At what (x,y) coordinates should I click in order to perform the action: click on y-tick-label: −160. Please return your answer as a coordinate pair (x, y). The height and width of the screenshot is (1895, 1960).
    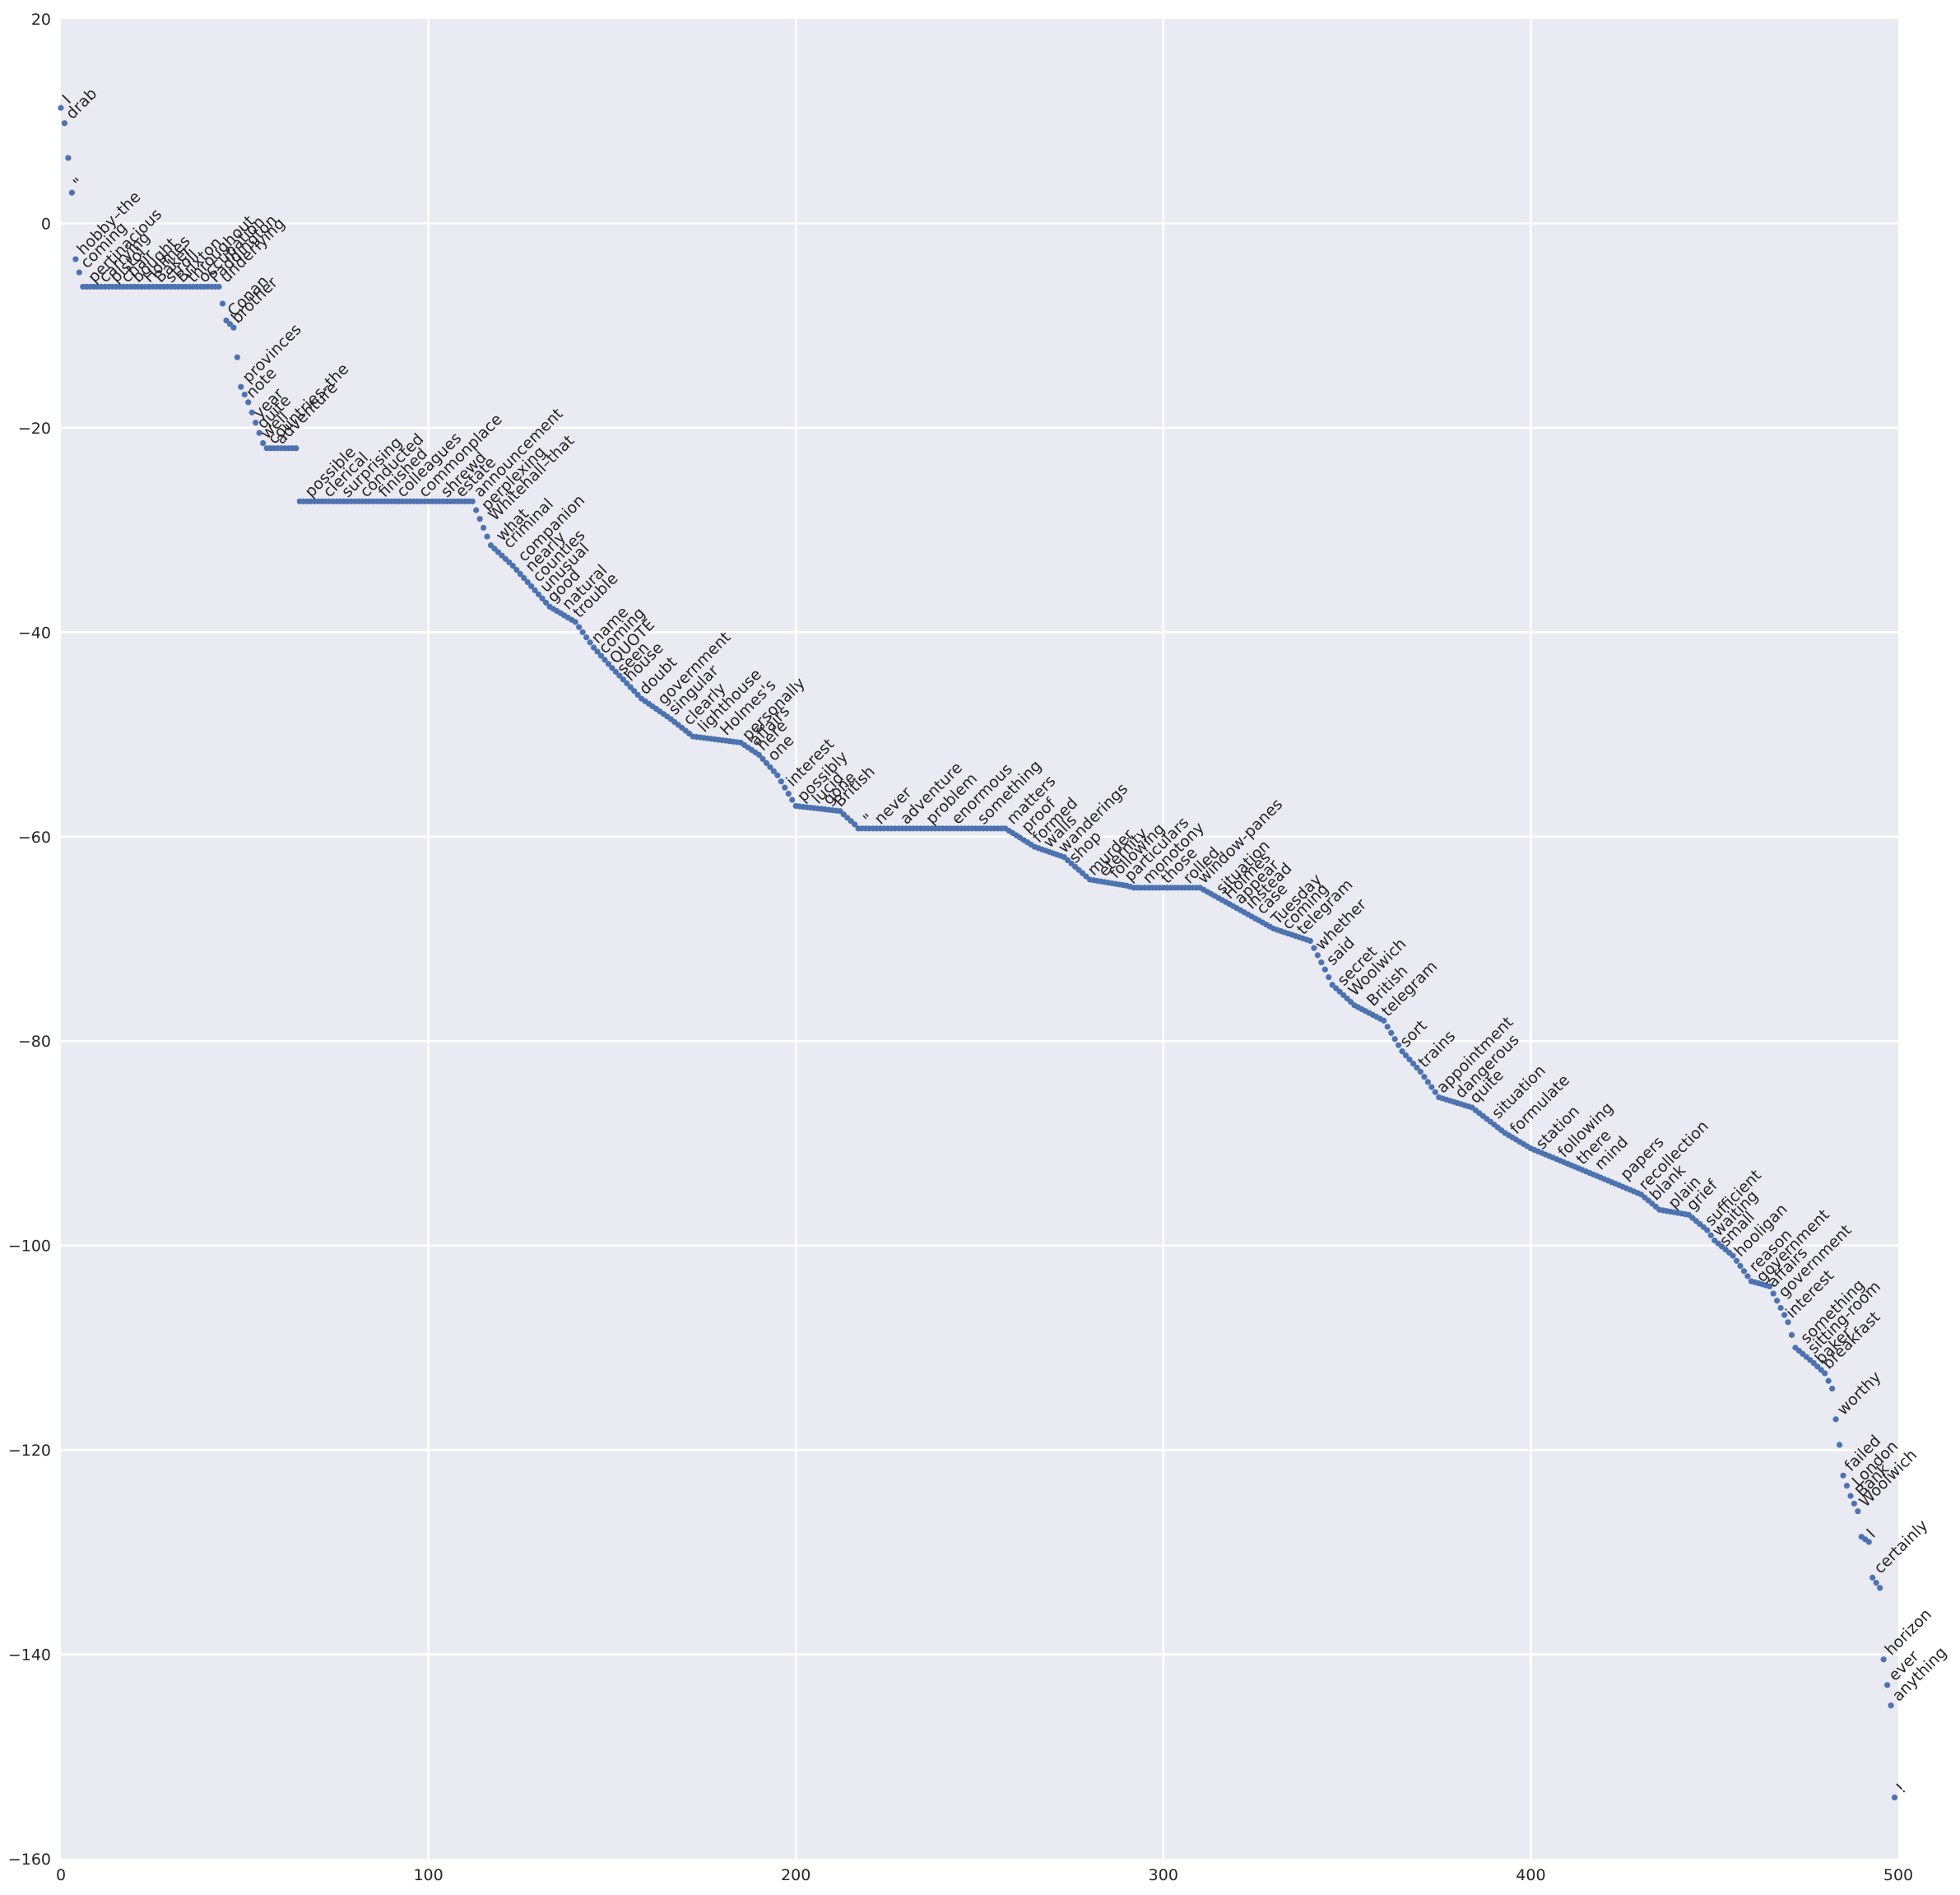
    Looking at the image, I should click on (29, 1860).